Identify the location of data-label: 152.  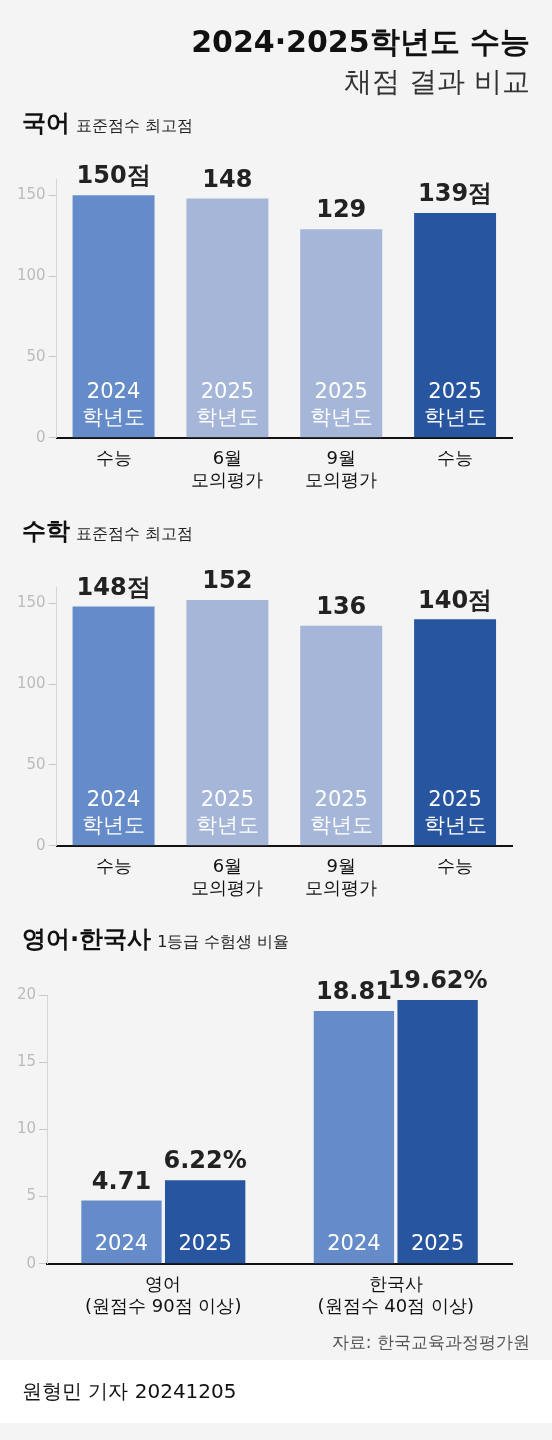
(227, 580).